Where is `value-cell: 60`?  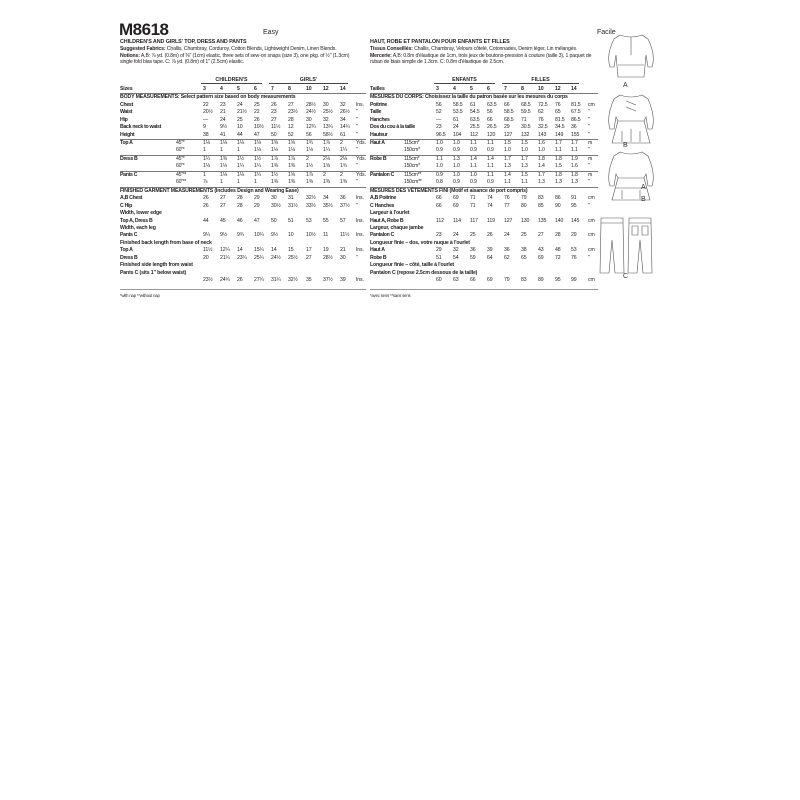 value-cell: 60 is located at coordinates (439, 280).